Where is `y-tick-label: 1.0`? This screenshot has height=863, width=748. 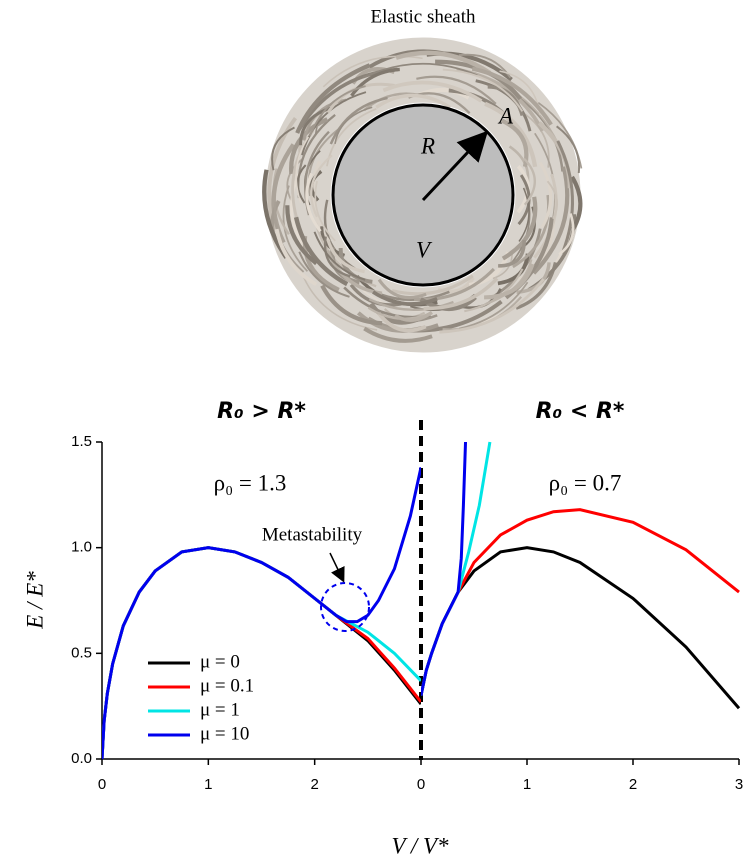 y-tick-label: 1.0 is located at coordinates (81, 547).